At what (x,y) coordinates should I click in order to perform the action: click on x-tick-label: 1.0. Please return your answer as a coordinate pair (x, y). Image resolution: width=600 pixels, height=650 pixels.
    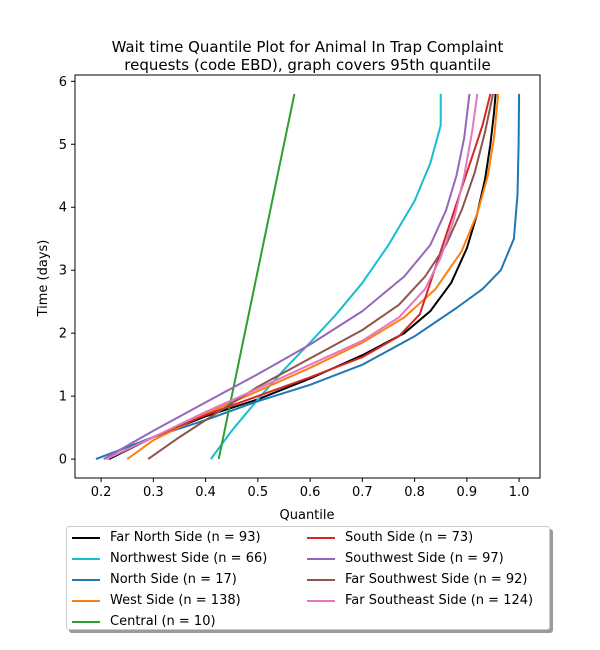
    Looking at the image, I should click on (519, 492).